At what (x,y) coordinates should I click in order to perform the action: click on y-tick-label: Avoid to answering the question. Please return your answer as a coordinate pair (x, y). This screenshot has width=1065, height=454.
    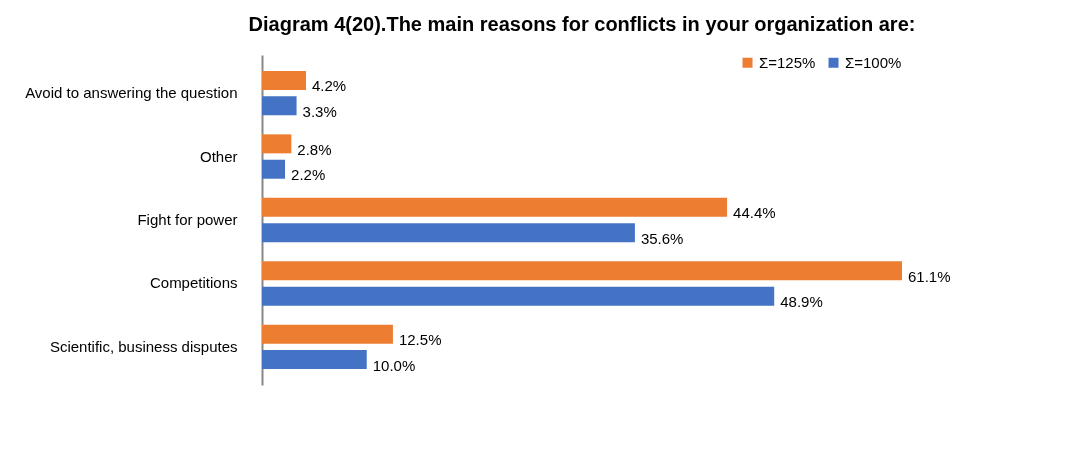
    Looking at the image, I should click on (131, 93).